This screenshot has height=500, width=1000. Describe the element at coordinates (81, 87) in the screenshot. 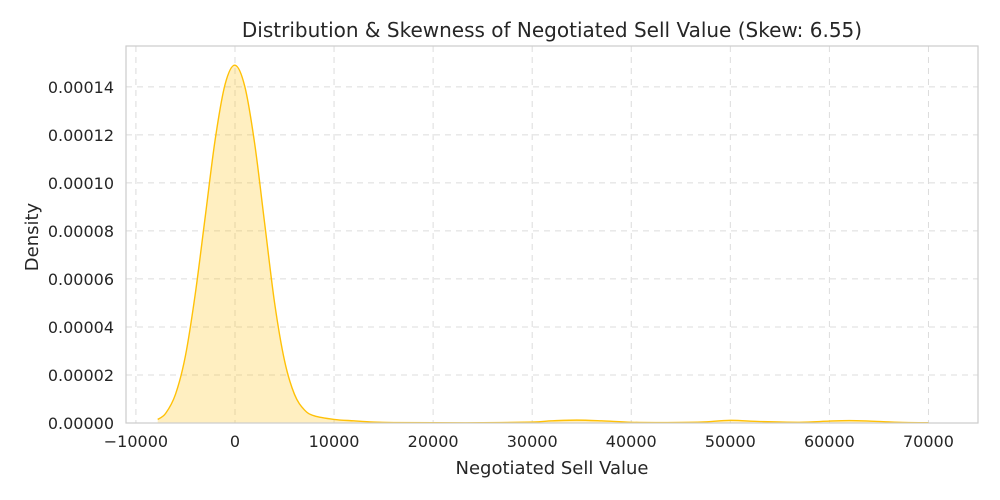

I see `y-tick-label: 0.00014` at that location.